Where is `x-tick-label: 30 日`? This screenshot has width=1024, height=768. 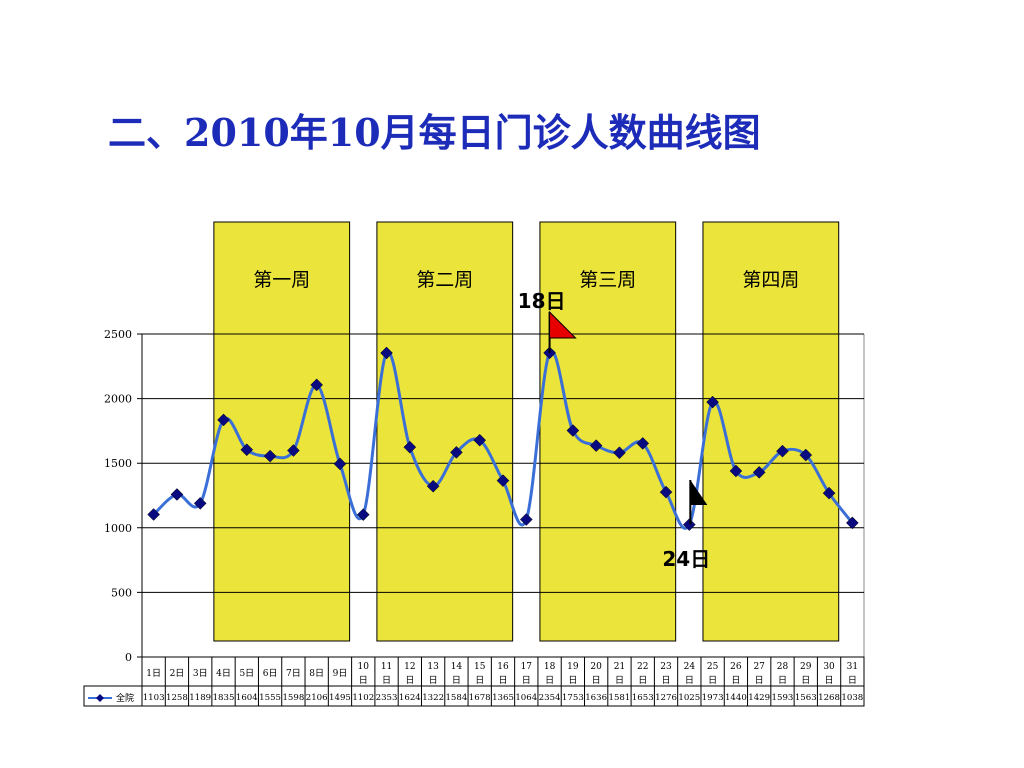
x-tick-label: 30 日 is located at coordinates (829, 674).